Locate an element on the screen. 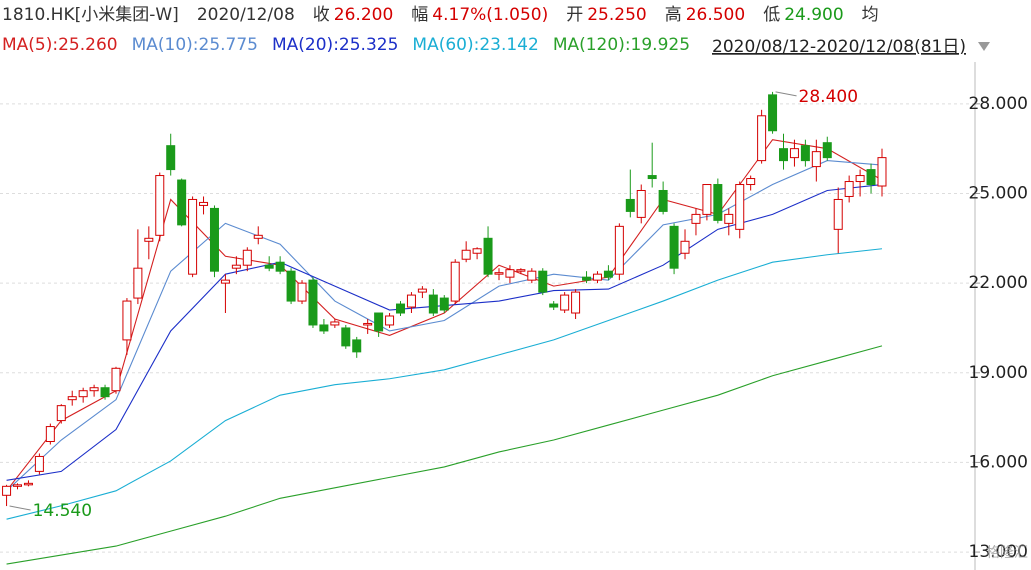  date-range-bg is located at coordinates (839, 47).